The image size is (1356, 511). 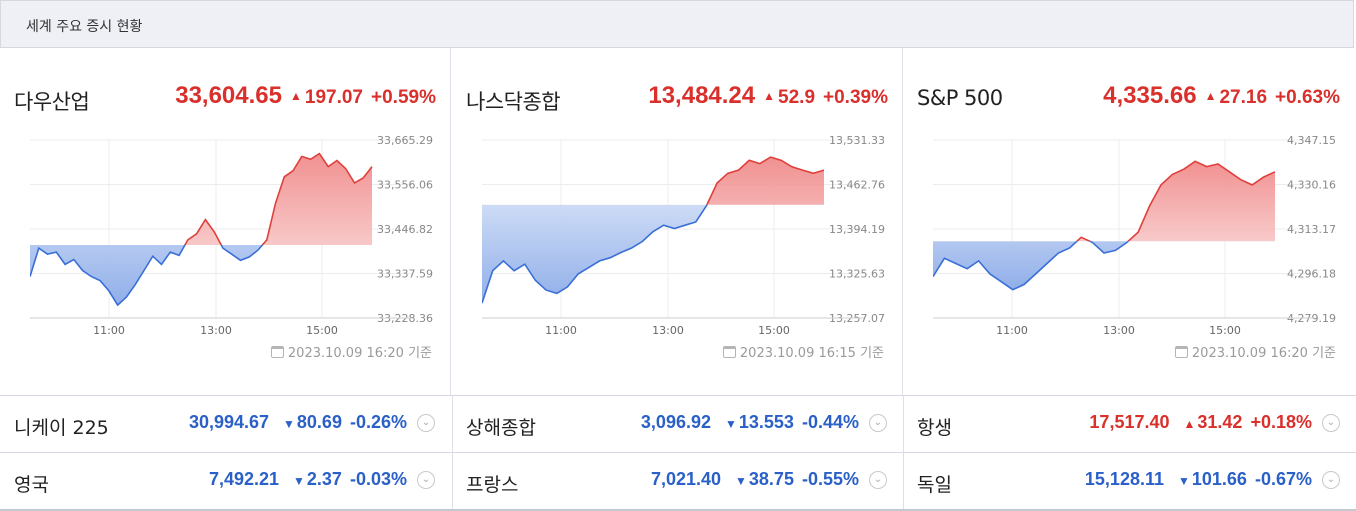 I want to click on minor-index-row: 독일 15,128.11 ▼ 101.66 -0.67% ⌄, so click(x=1129, y=481).